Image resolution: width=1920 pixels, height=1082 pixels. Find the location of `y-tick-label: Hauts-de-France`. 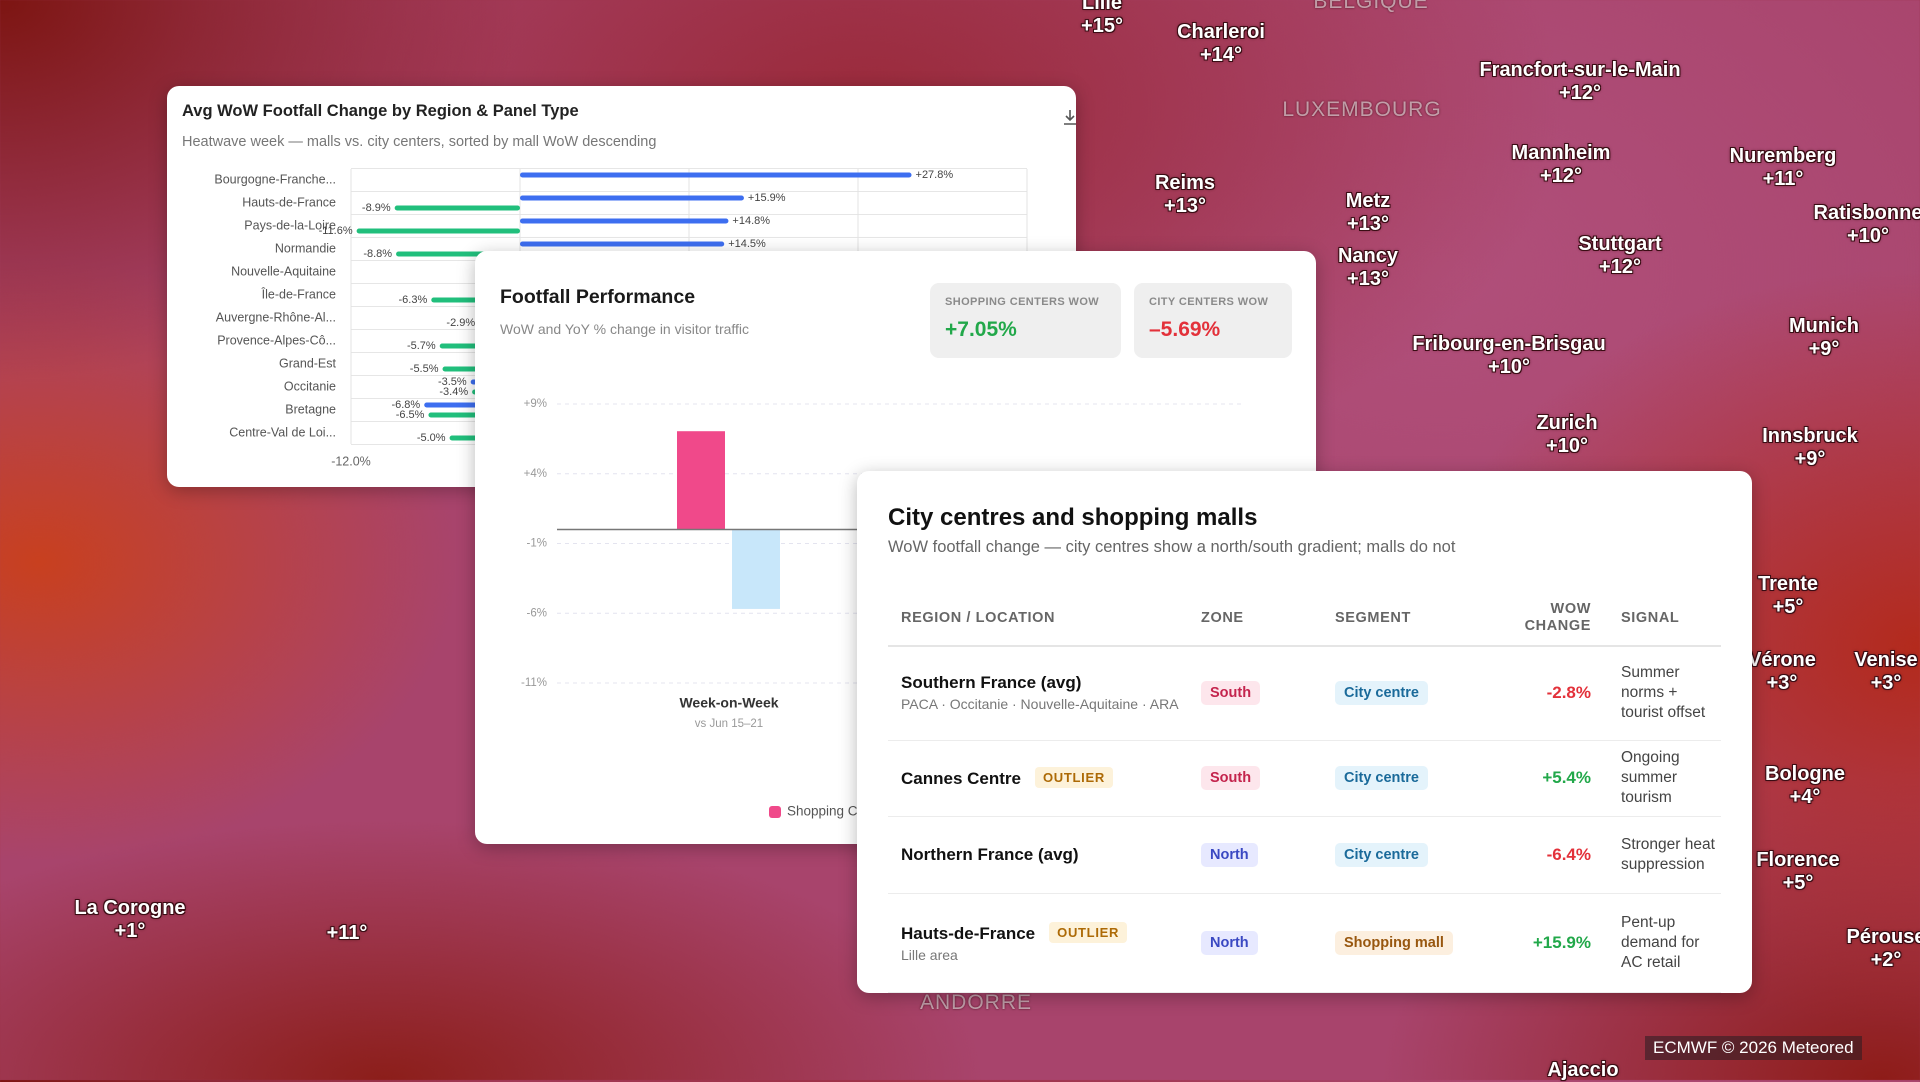

y-tick-label: Hauts-de-France is located at coordinates (289, 202).